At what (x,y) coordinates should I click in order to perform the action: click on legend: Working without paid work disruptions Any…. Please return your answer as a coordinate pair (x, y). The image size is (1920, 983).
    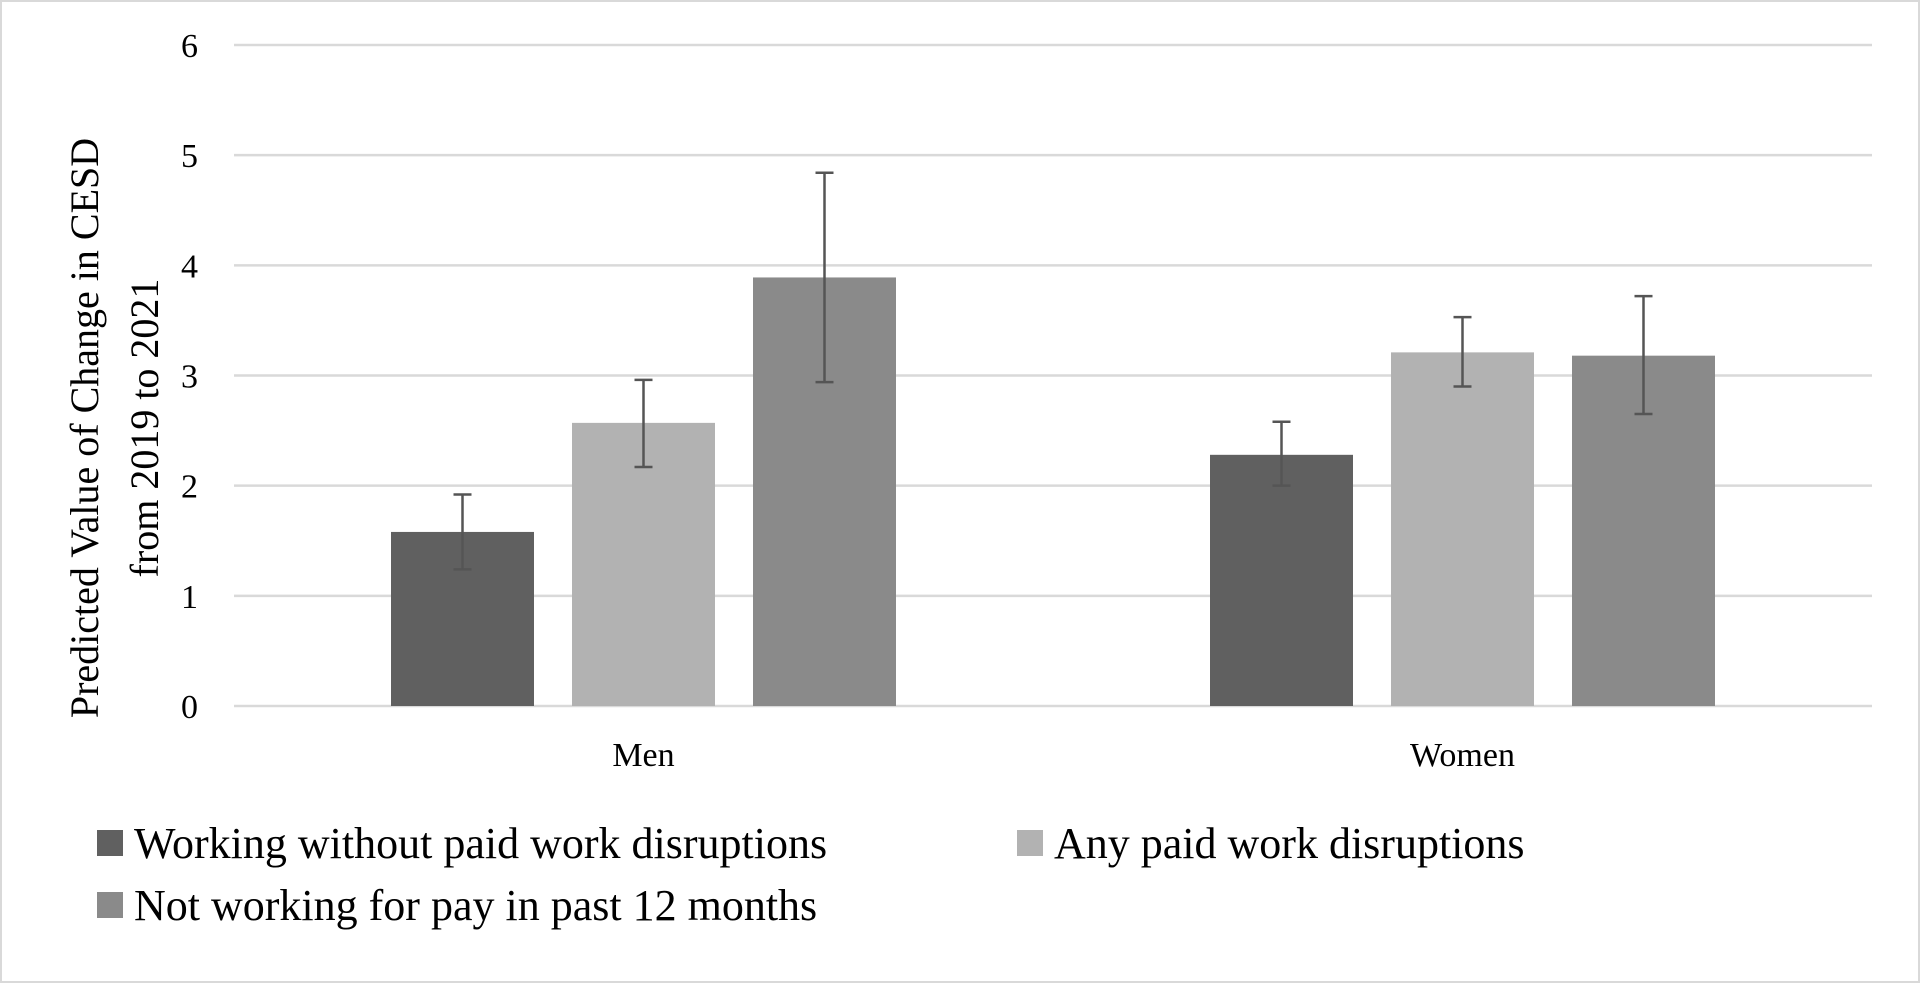
    Looking at the image, I should click on (811, 874).